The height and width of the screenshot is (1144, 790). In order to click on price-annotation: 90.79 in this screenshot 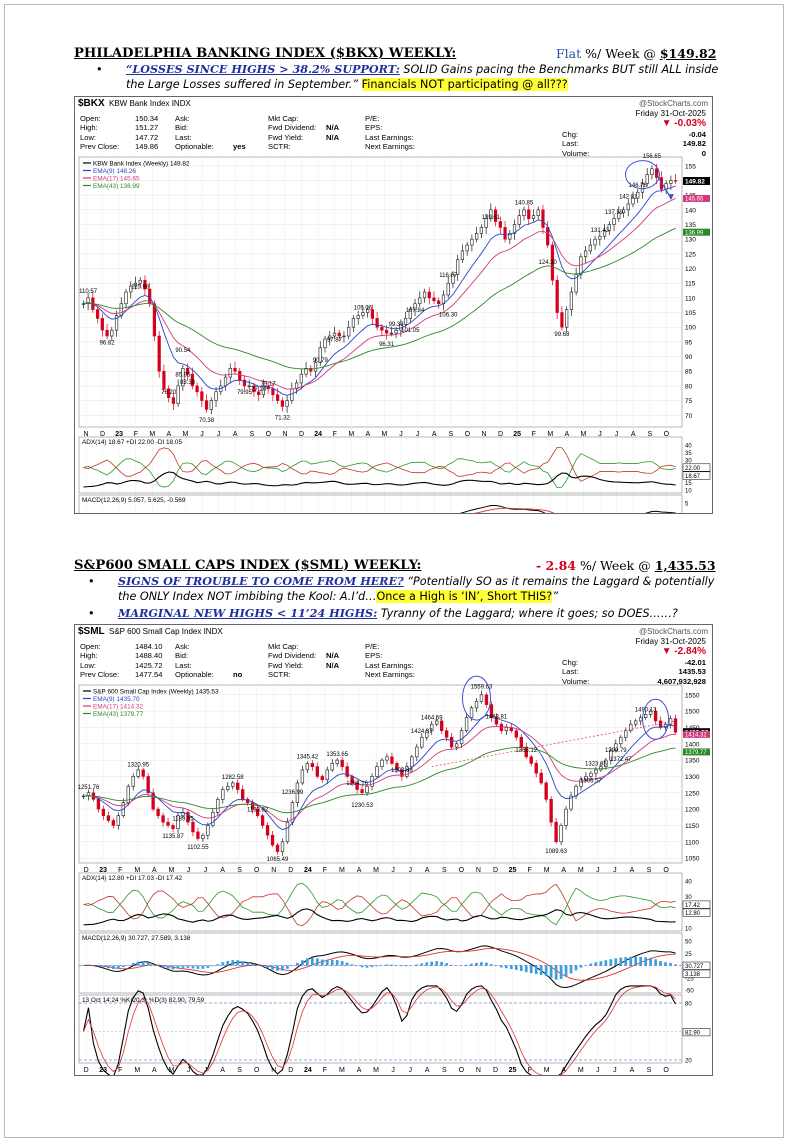, I will do `click(321, 361)`.